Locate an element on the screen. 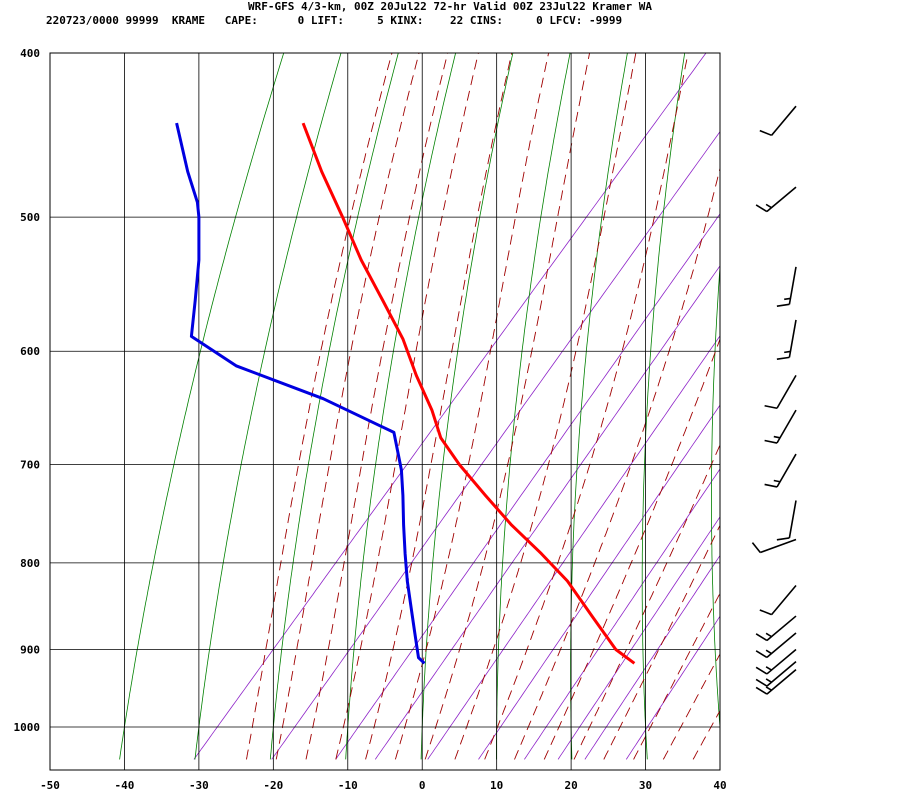 This screenshot has height=800, width=900. x-tick-labels: -50 -40 -30 -20 -10 0 10 20 30 40 is located at coordinates (383, 785).